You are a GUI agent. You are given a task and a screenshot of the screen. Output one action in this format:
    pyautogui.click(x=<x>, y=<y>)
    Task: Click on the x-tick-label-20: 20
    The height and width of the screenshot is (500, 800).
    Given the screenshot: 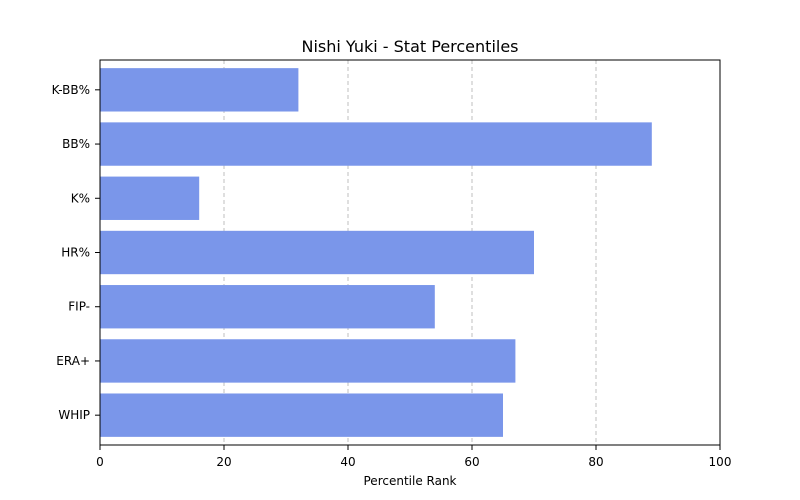 What is the action you would take?
    pyautogui.click(x=223, y=462)
    